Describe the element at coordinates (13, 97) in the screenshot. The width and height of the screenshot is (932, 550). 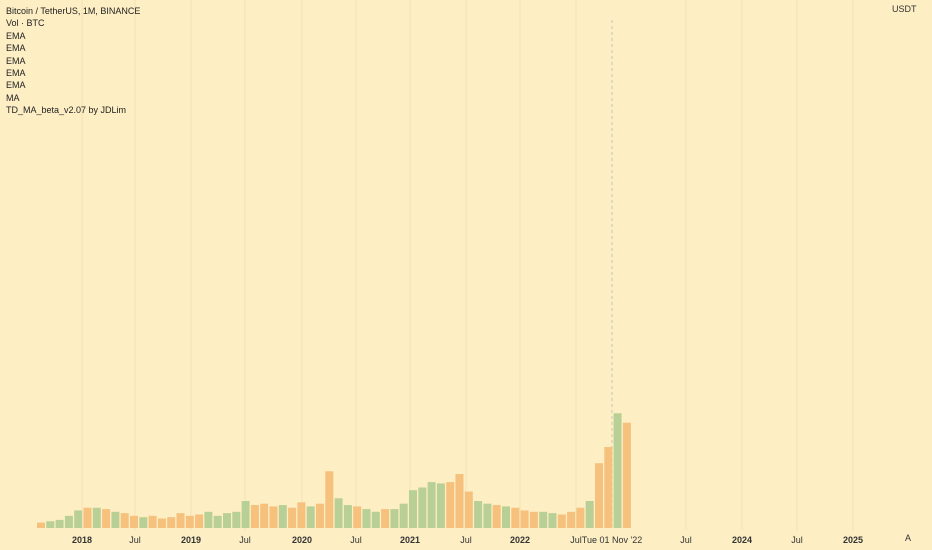
I see `legend-ma: MA` at that location.